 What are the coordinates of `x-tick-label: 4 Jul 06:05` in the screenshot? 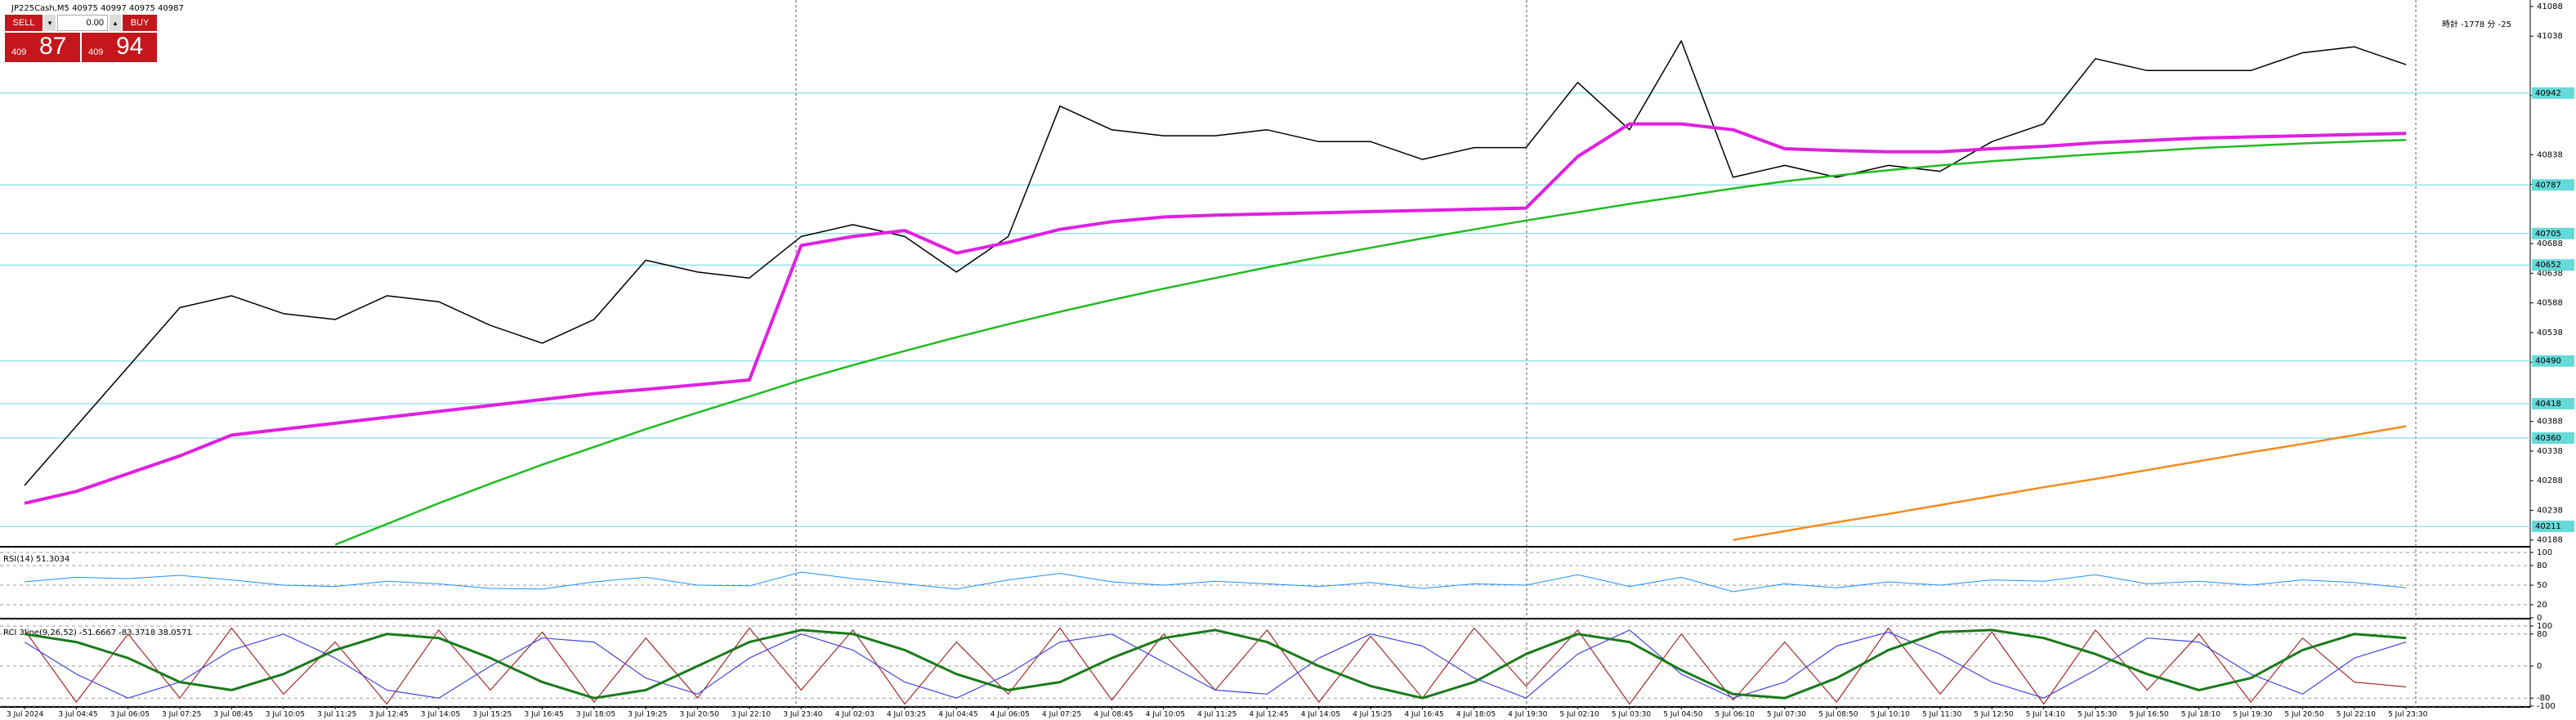 It's located at (1010, 715).